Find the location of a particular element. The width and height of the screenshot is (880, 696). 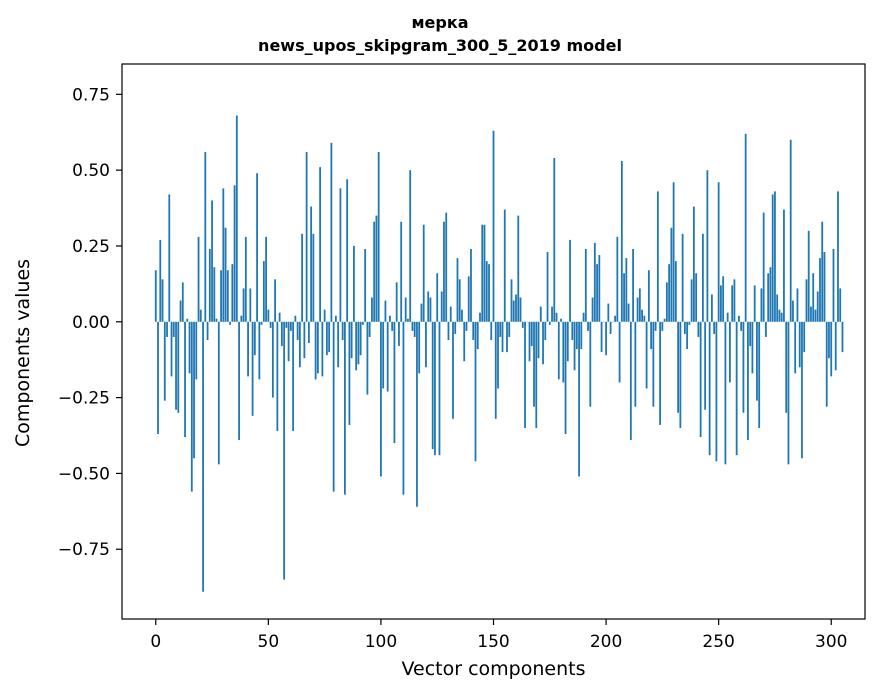

y-tick-label: −0.25 is located at coordinates (84, 399).